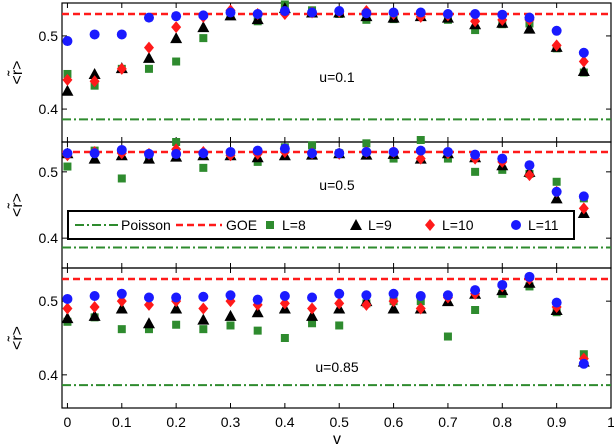 The image size is (614, 448). Describe the element at coordinates (543, 225) in the screenshot. I see `legend-l11-label: L=11` at that location.